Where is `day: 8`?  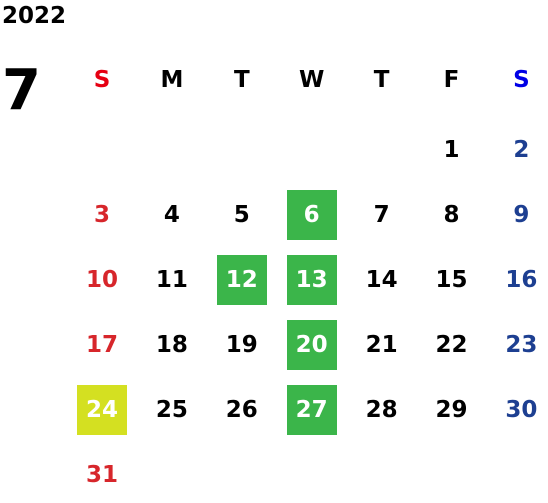
day: 8 is located at coordinates (451, 215).